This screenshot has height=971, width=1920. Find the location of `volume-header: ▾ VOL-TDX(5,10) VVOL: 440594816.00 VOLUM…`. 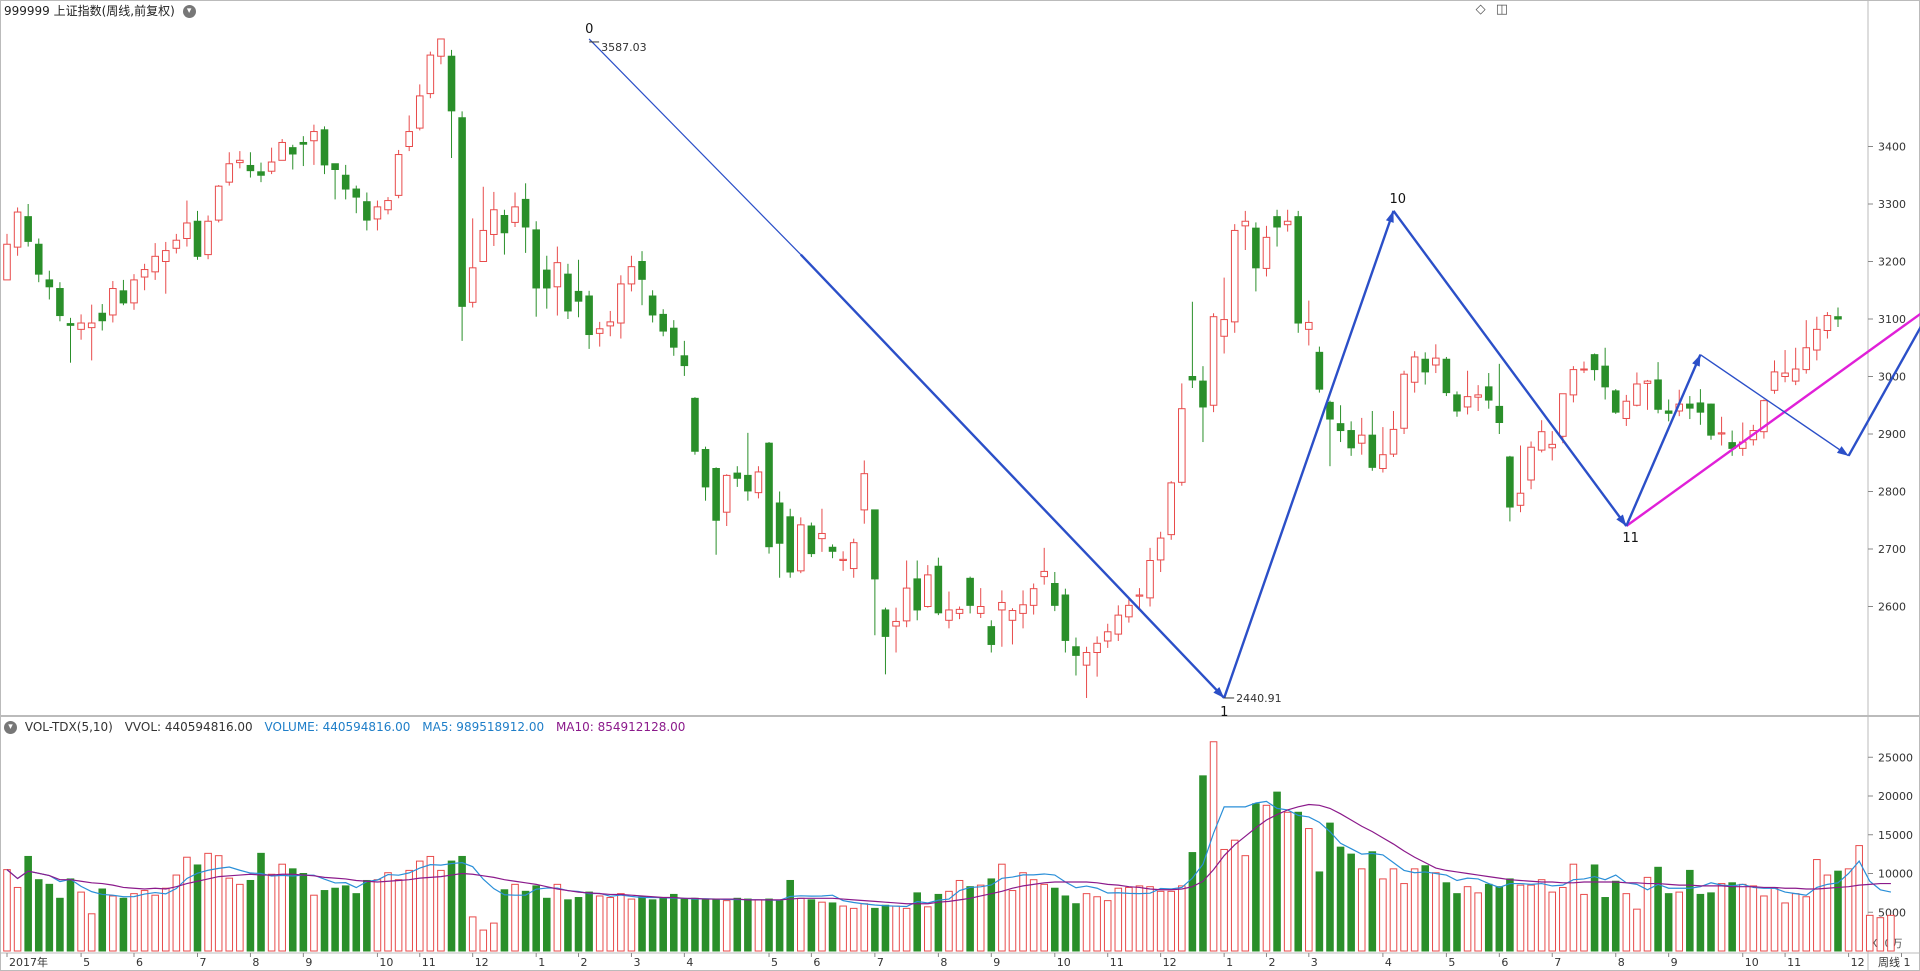

volume-header: ▾ VOL-TDX(5,10) VVOL: 440594816.00 VOLUM… is located at coordinates (348, 727).